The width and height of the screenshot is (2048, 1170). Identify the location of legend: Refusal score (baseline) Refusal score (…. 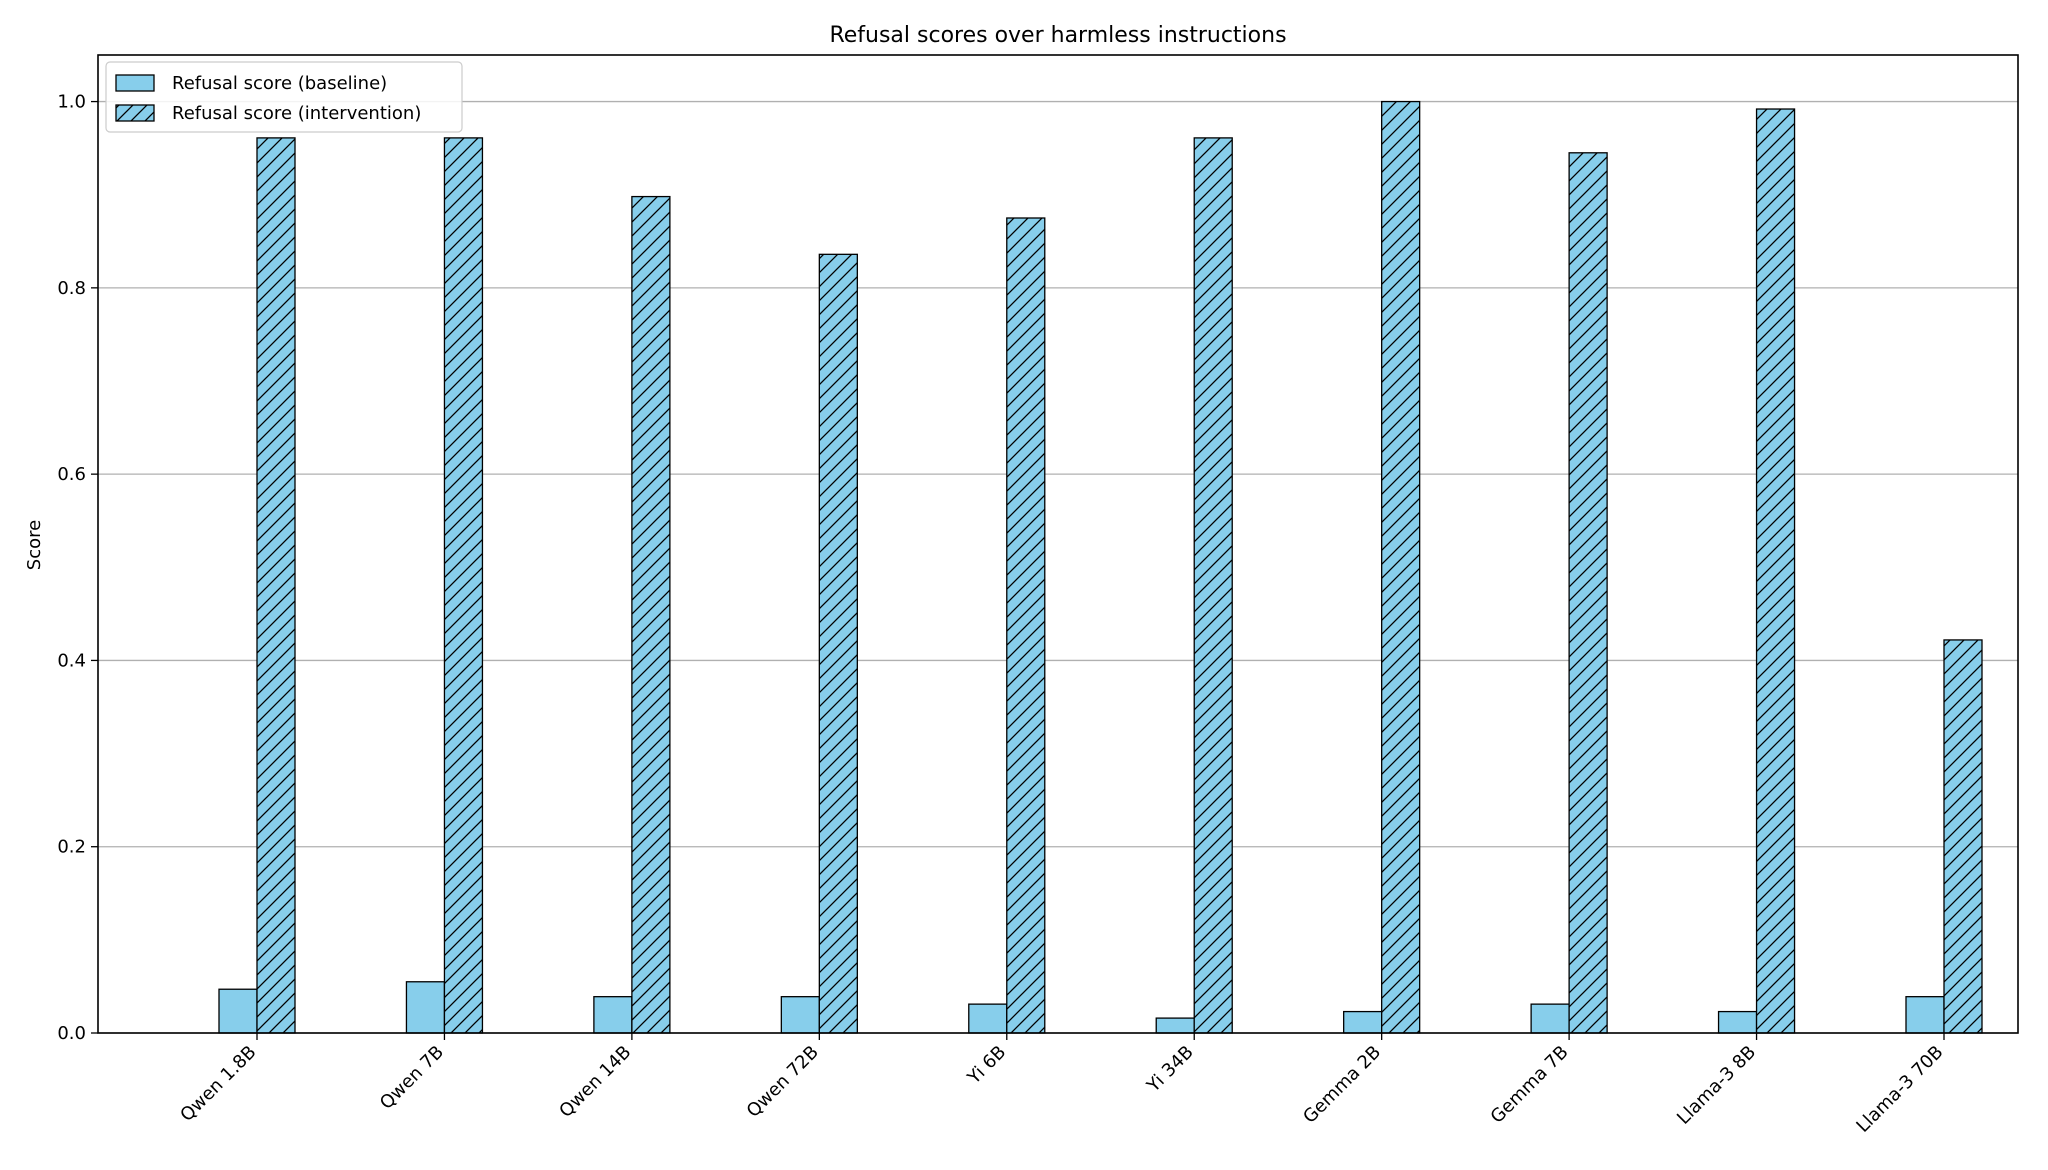
(284, 97).